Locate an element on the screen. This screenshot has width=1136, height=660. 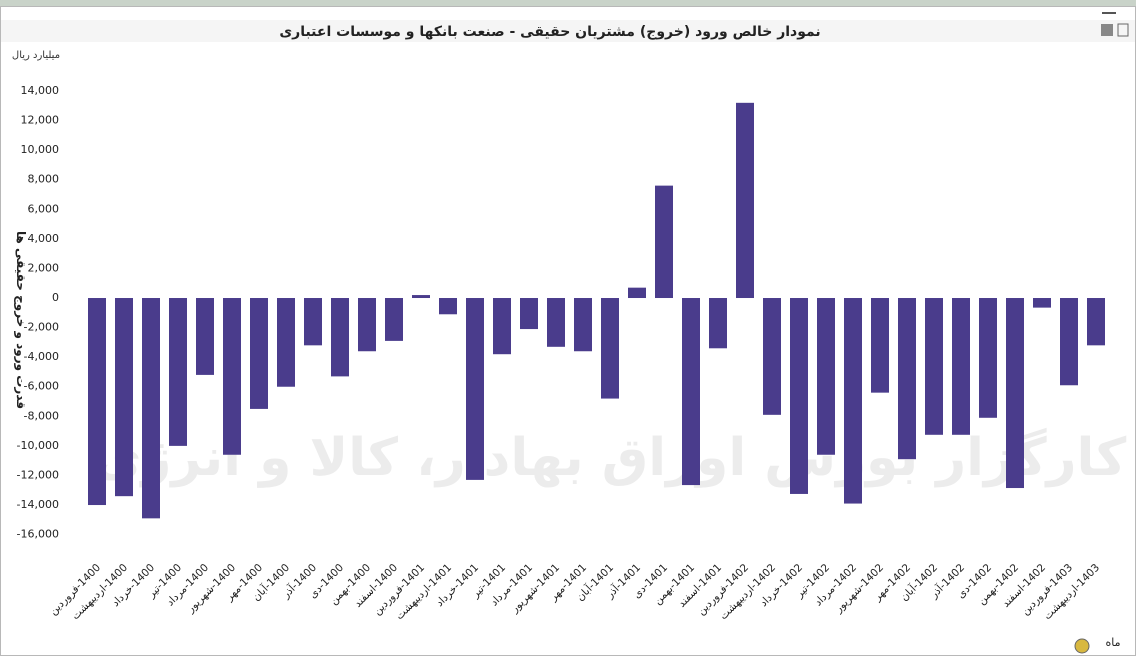
y-tick-label: -6,000 is located at coordinates (41, 386).